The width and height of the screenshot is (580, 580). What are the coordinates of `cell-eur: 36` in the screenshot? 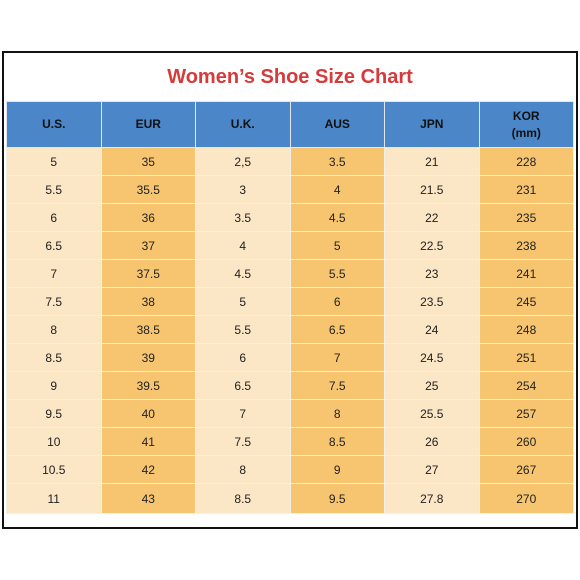 It's located at (148, 217).